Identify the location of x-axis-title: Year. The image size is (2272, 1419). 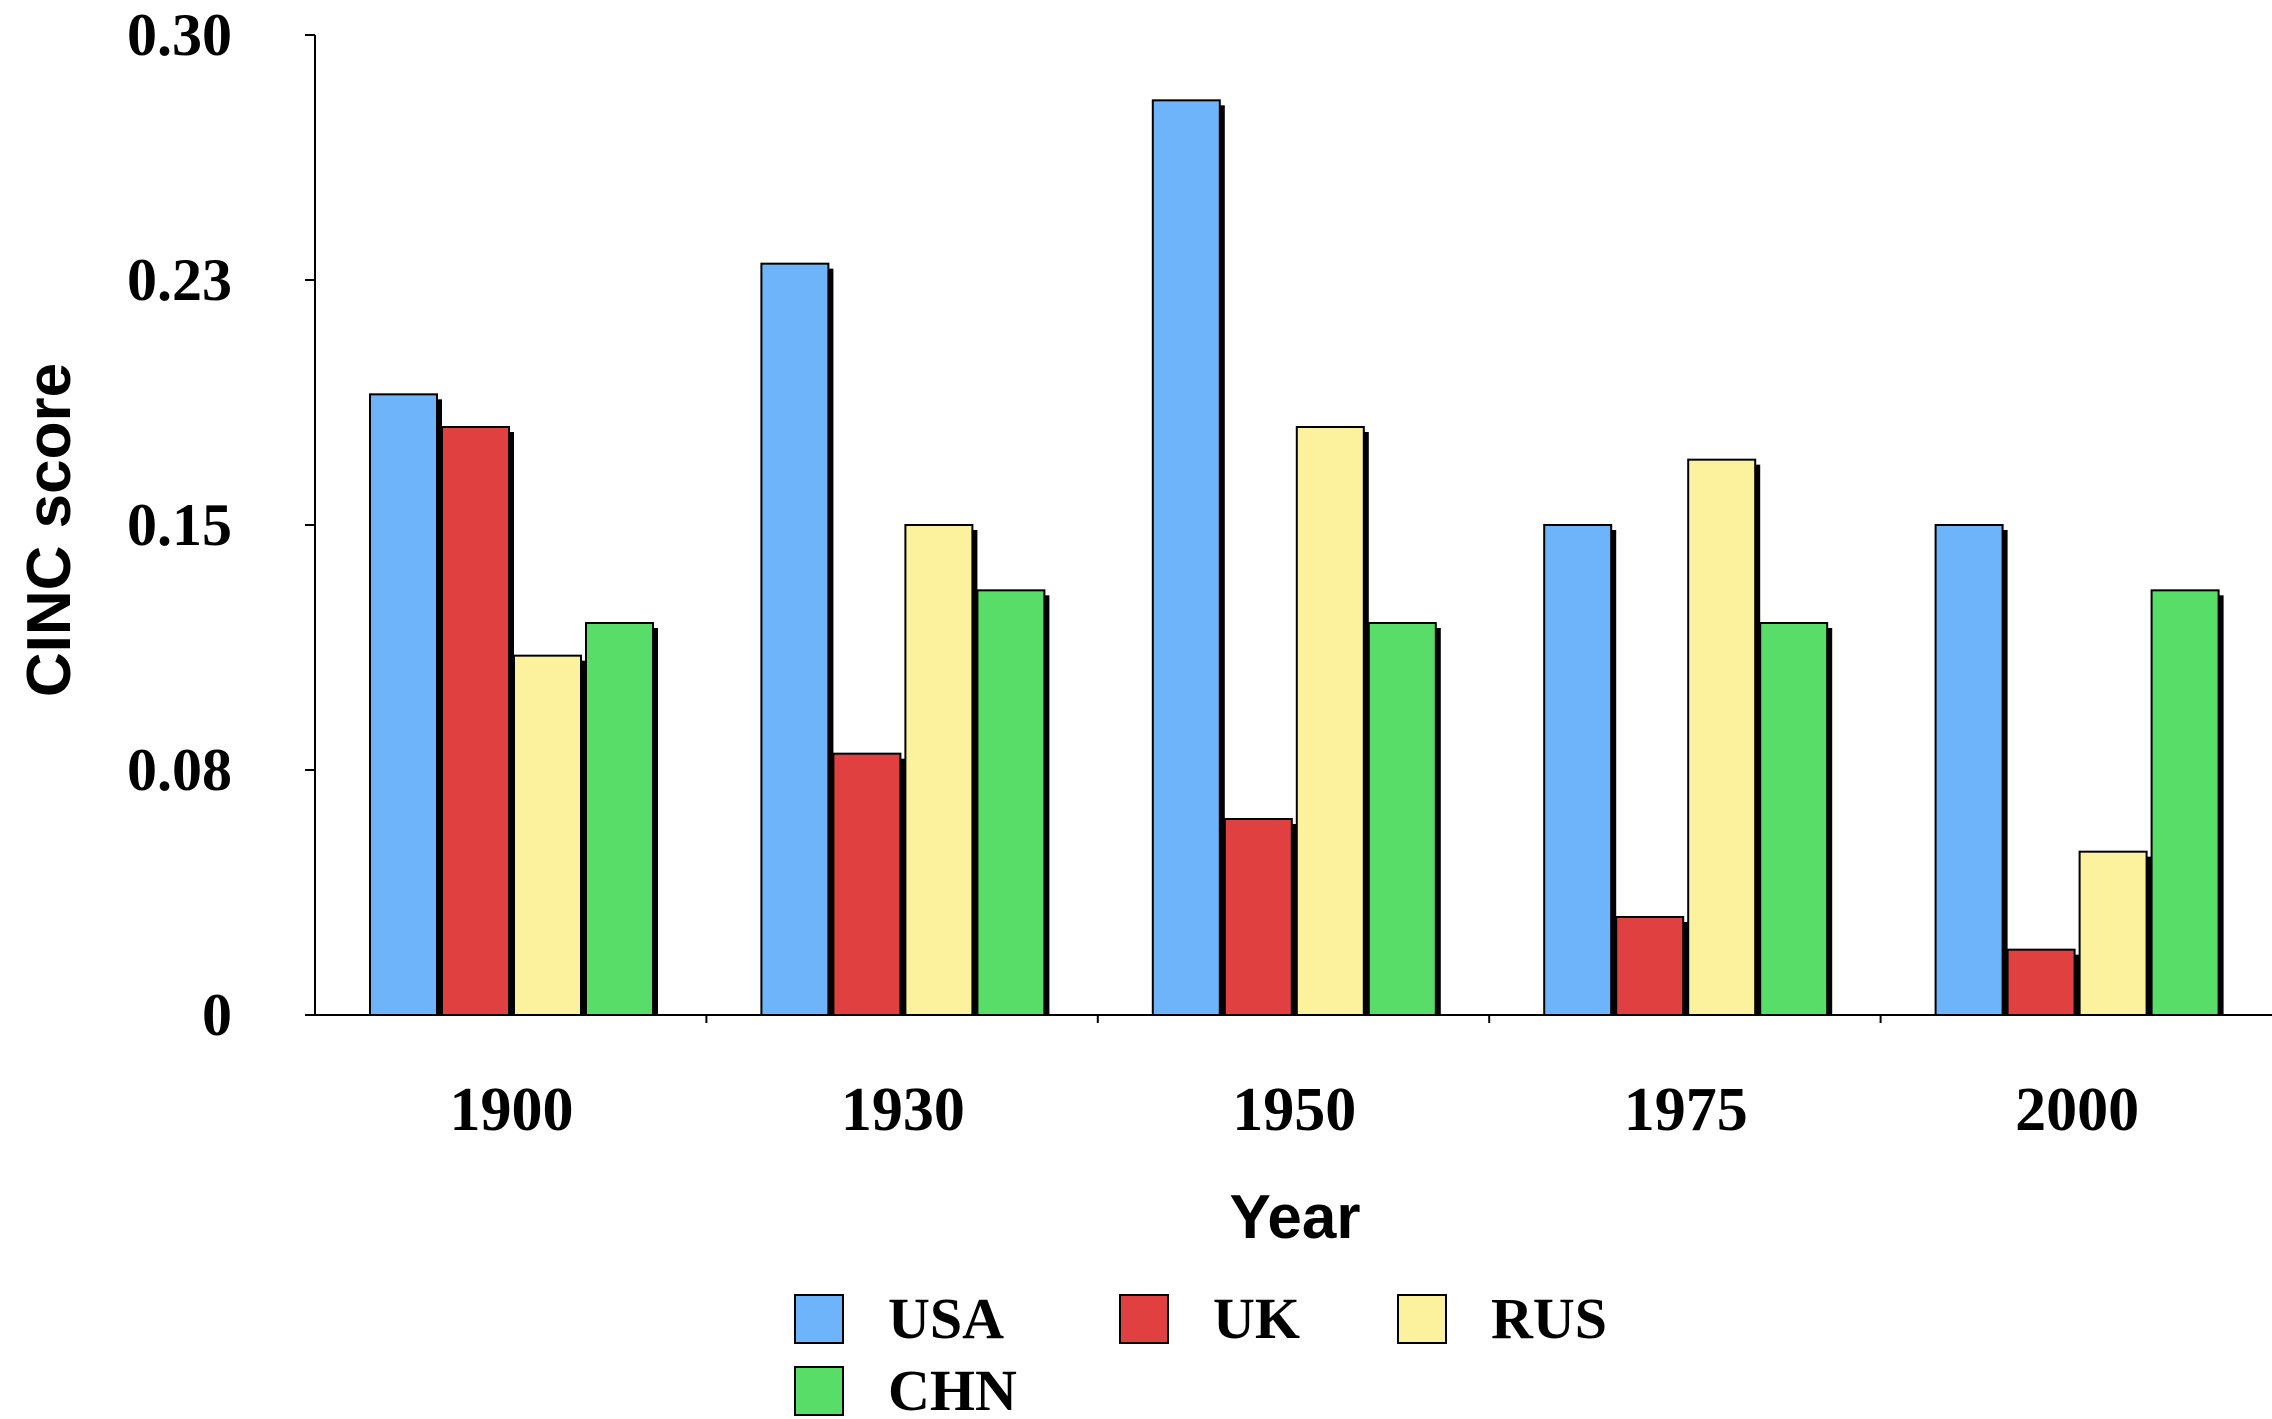
(1294, 1217).